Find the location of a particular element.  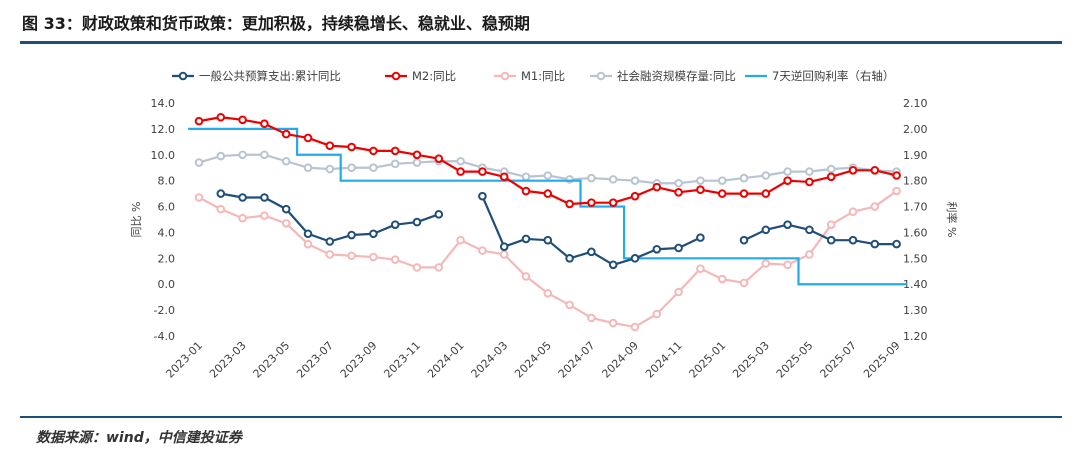

x-tick-label: 2023-01 is located at coordinates (184, 360).